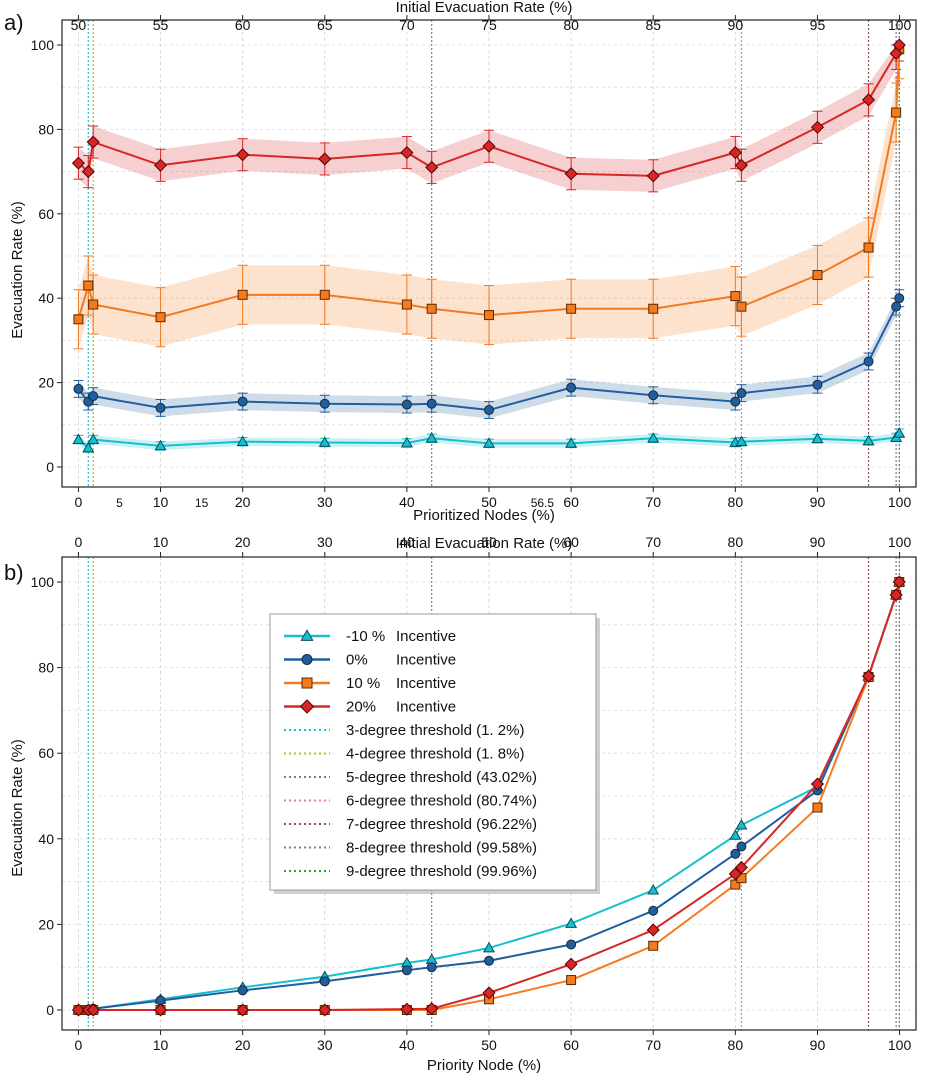 This screenshot has height=1077, width=926. Describe the element at coordinates (571, 542) in the screenshot. I see `top-tick-label: 60` at that location.